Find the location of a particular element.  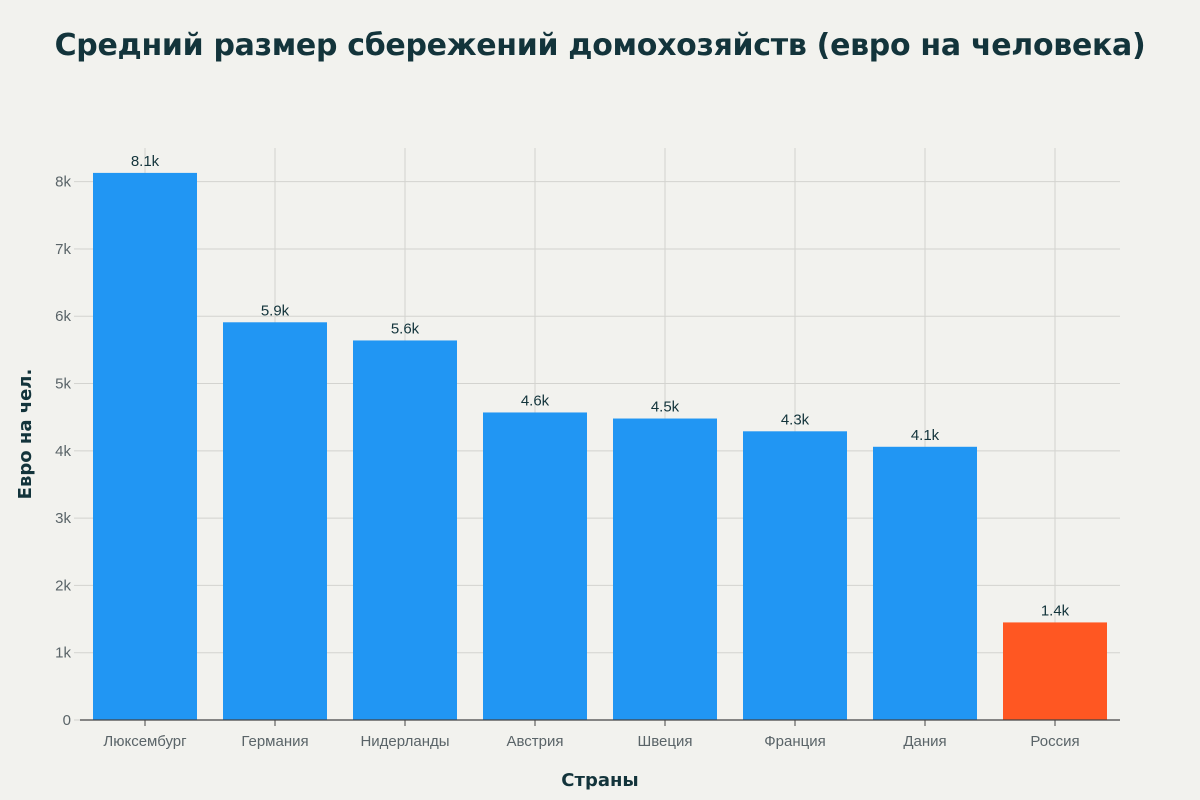

y-tick-label: 4k is located at coordinates (63, 451).